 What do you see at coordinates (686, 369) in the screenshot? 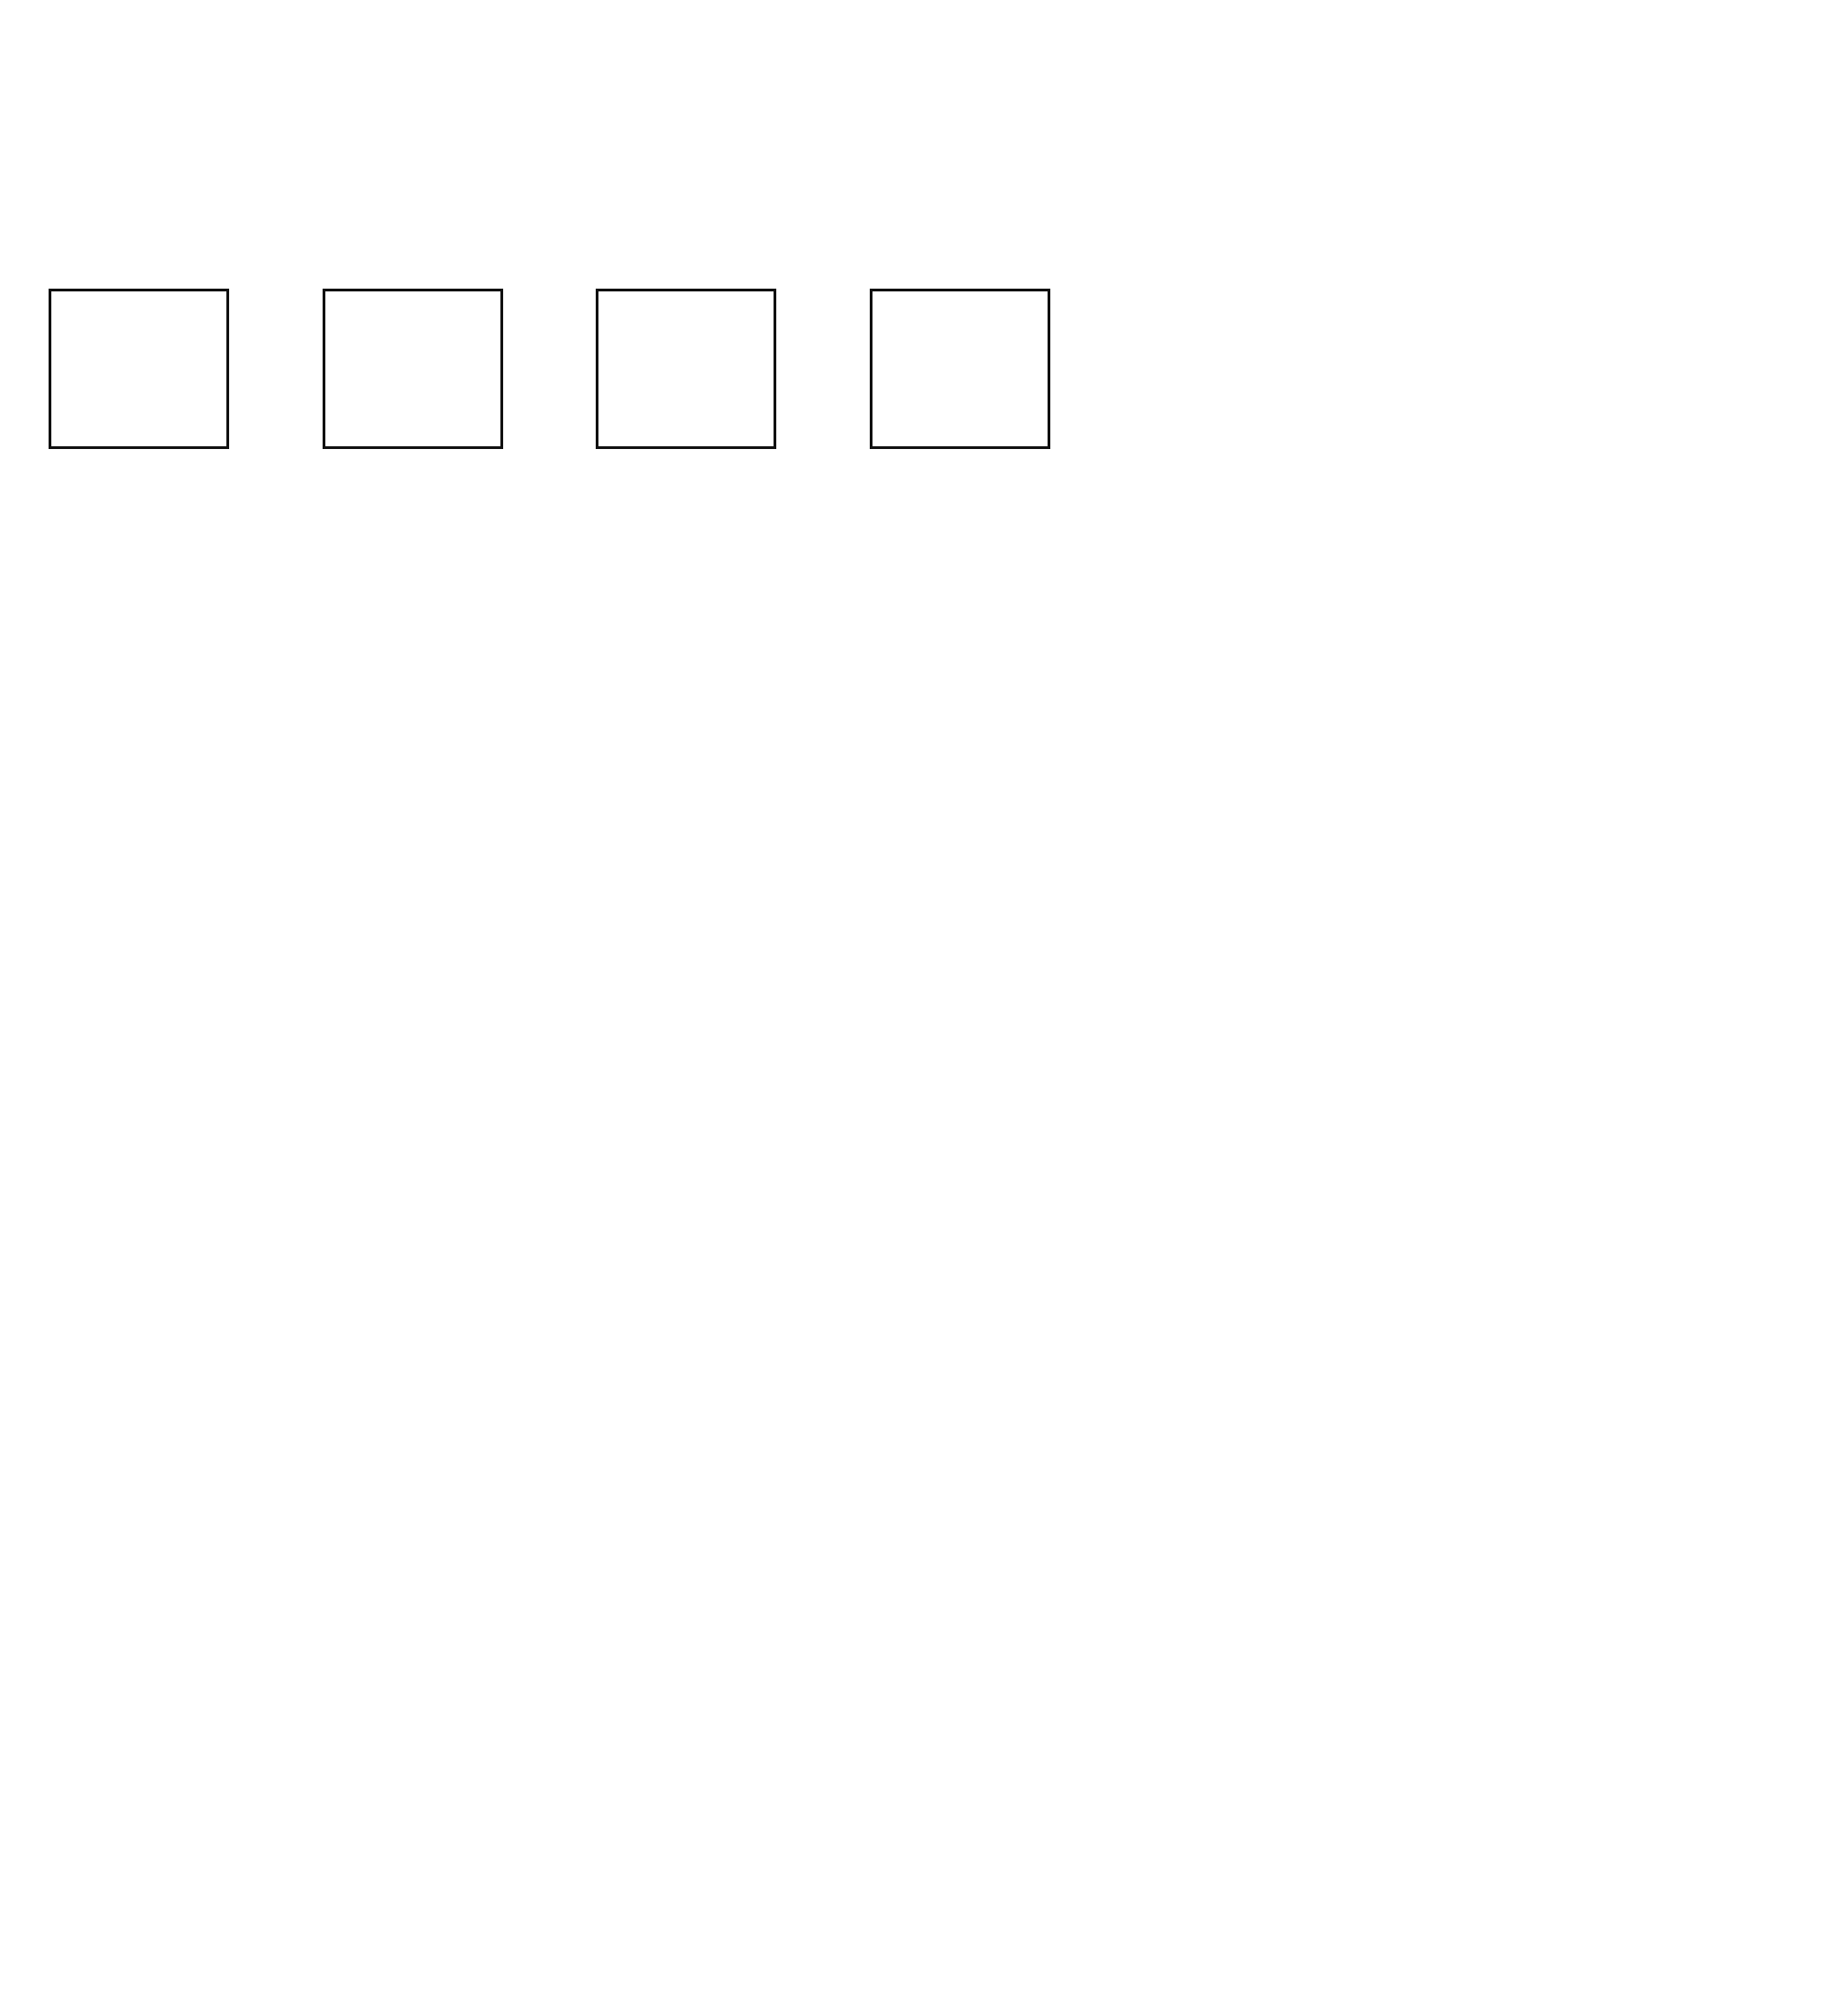
I see `defense-impact-box` at bounding box center [686, 369].